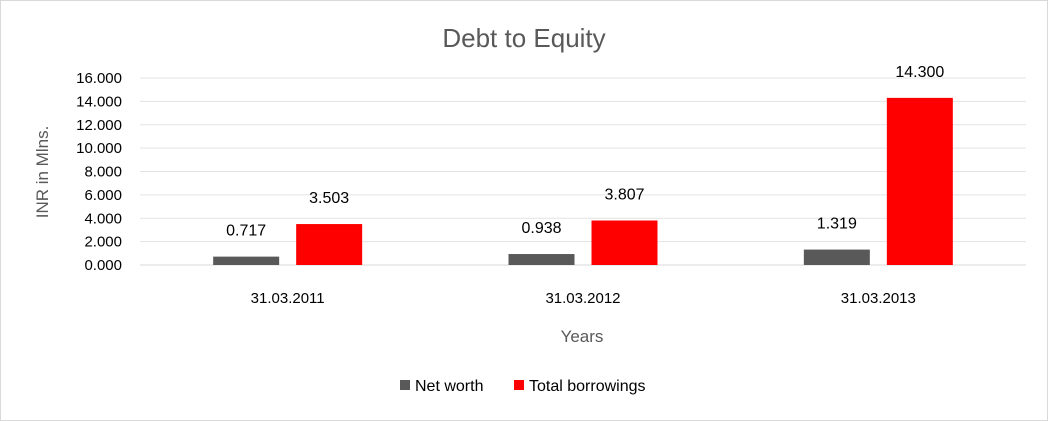 The image size is (1048, 421). Describe the element at coordinates (405, 385) in the screenshot. I see `legend-swatch-net-worth` at that location.